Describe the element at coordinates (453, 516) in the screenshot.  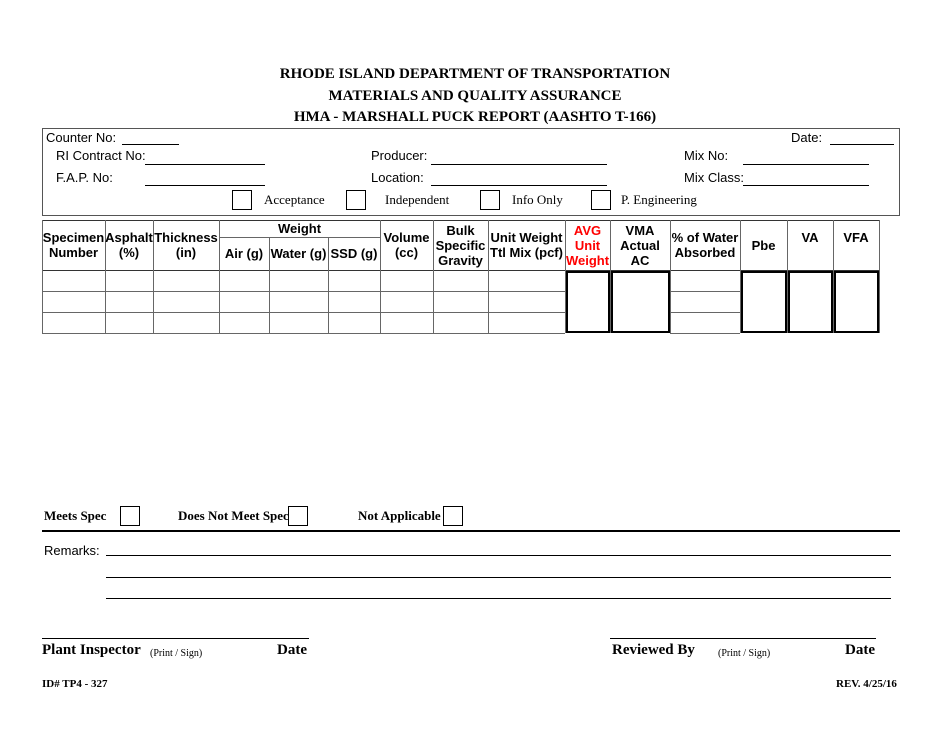
I see `not-applicable-checkbox` at that location.